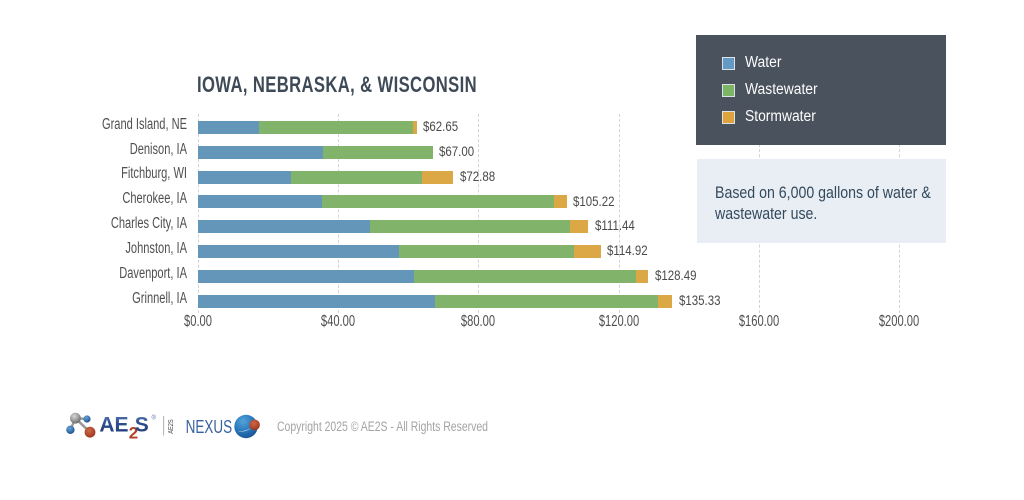 This screenshot has width=1024, height=500. I want to click on svg-text: AE, so click(113, 425).